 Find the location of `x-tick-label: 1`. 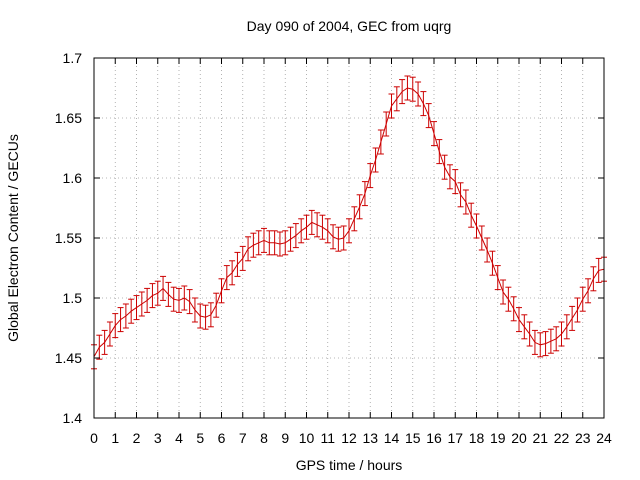

x-tick-label: 1 is located at coordinates (115, 438).